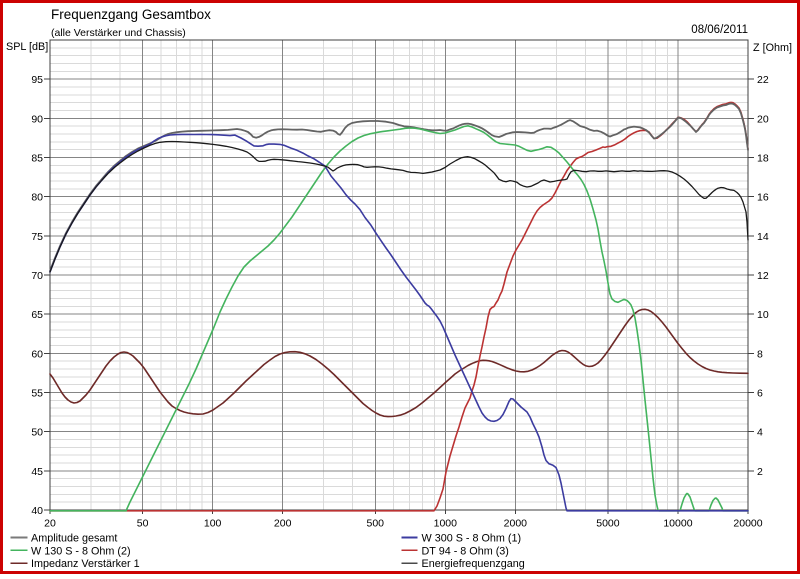 The height and width of the screenshot is (579, 800). I want to click on svg-text: 5000, so click(608, 524).